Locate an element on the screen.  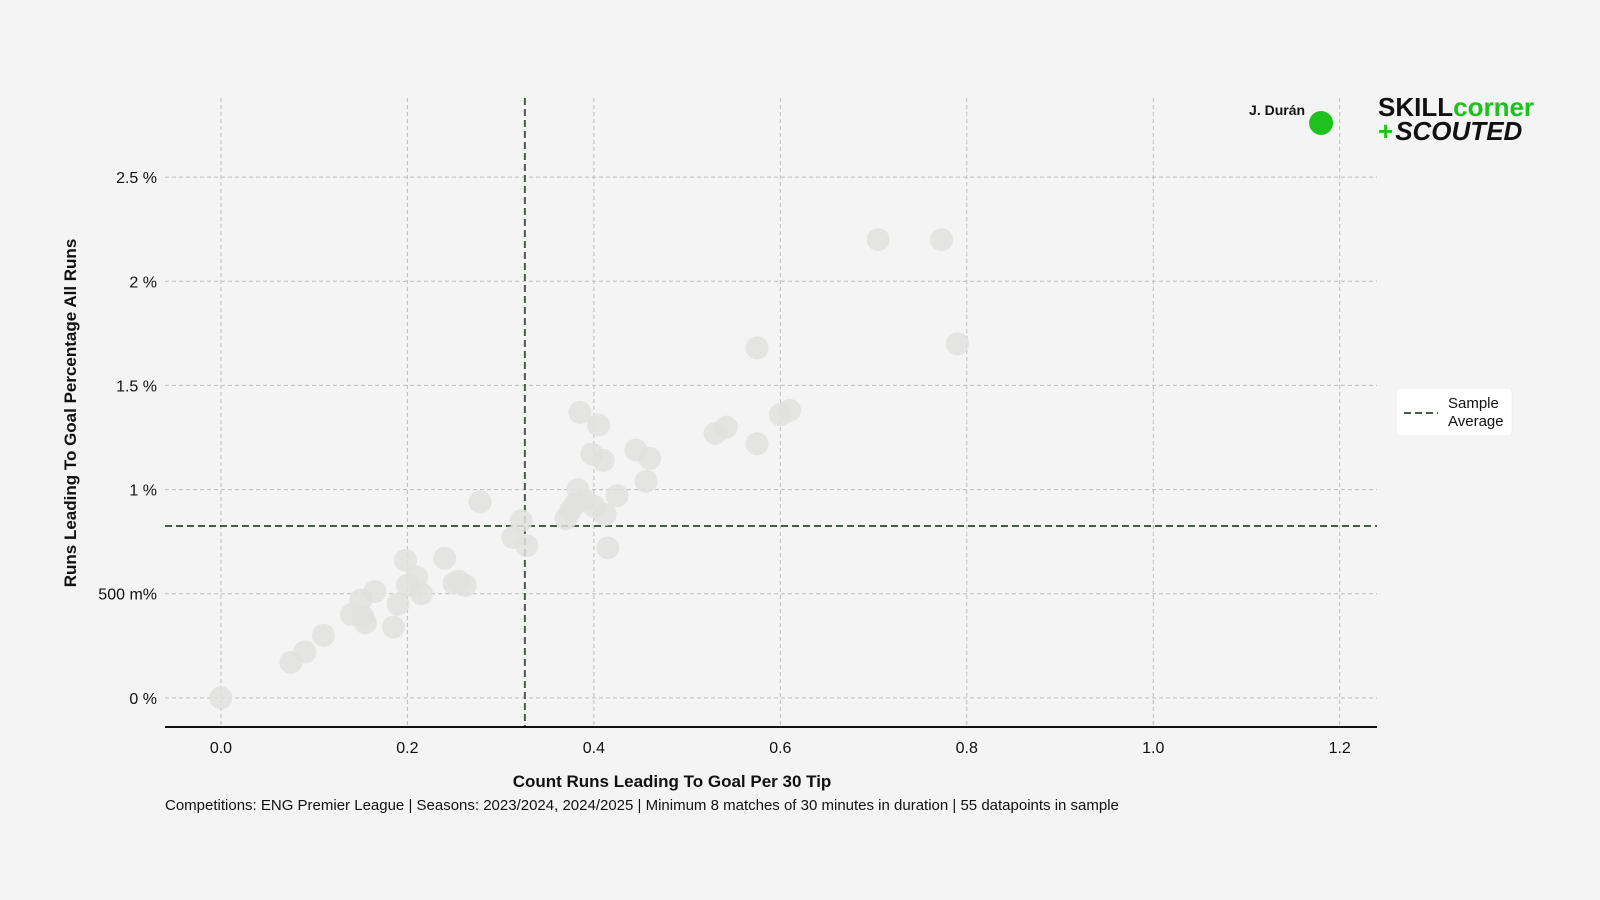
x-tick-label: 0.2 is located at coordinates (407, 748).